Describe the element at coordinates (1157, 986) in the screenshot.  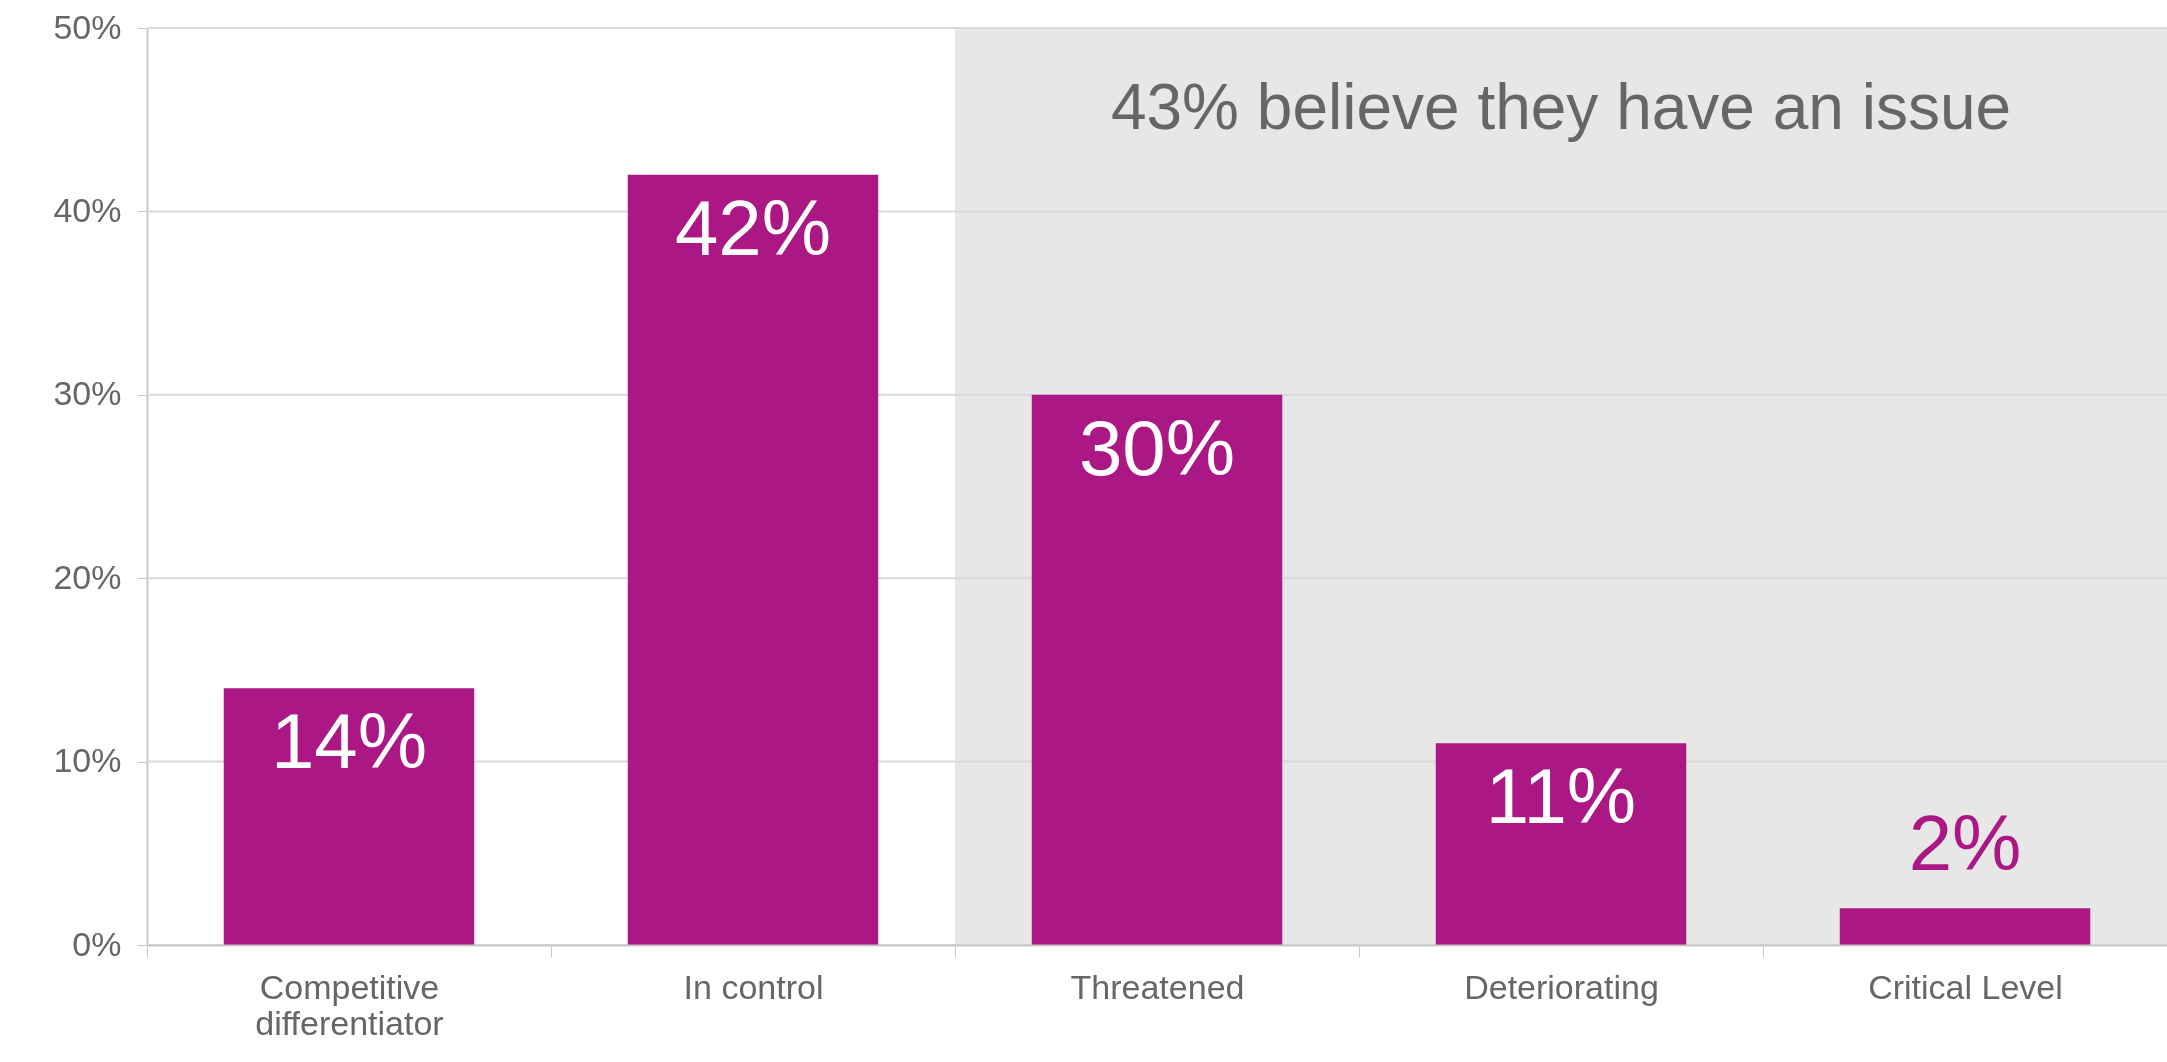
I see `x-tick-label: Threatened` at that location.